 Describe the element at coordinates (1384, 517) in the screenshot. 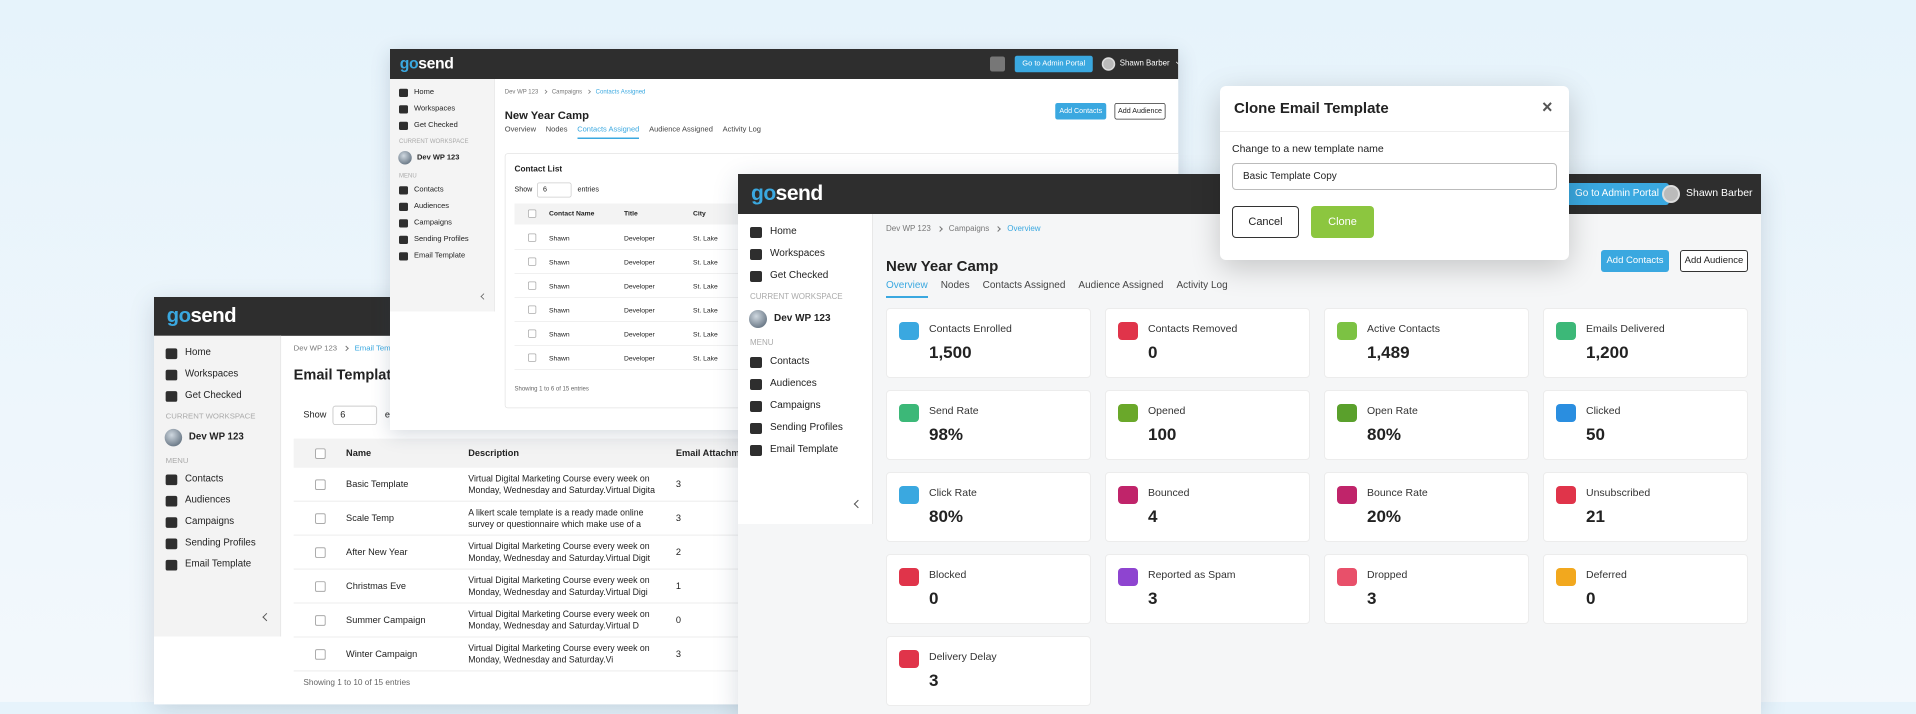

I see `metric-value: 20%` at that location.